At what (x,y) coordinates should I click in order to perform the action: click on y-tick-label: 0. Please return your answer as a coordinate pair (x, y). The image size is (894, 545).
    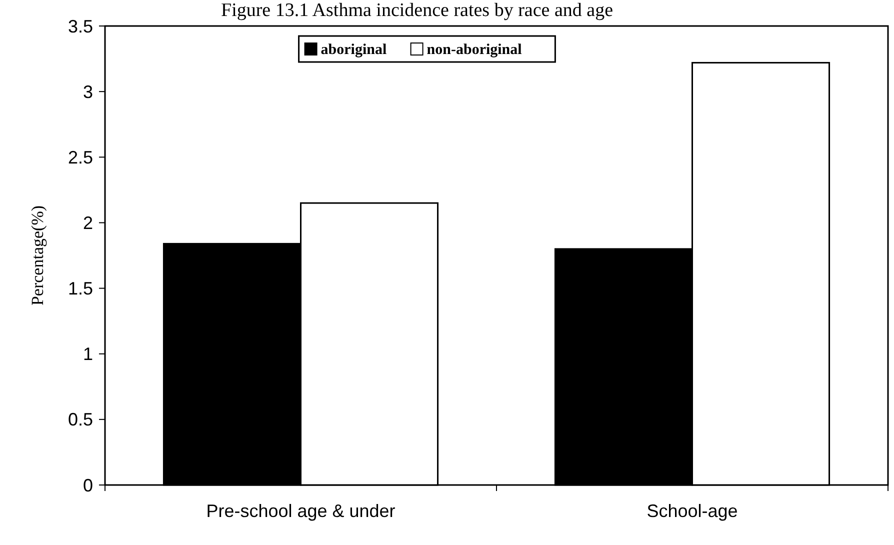
    Looking at the image, I should click on (87, 485).